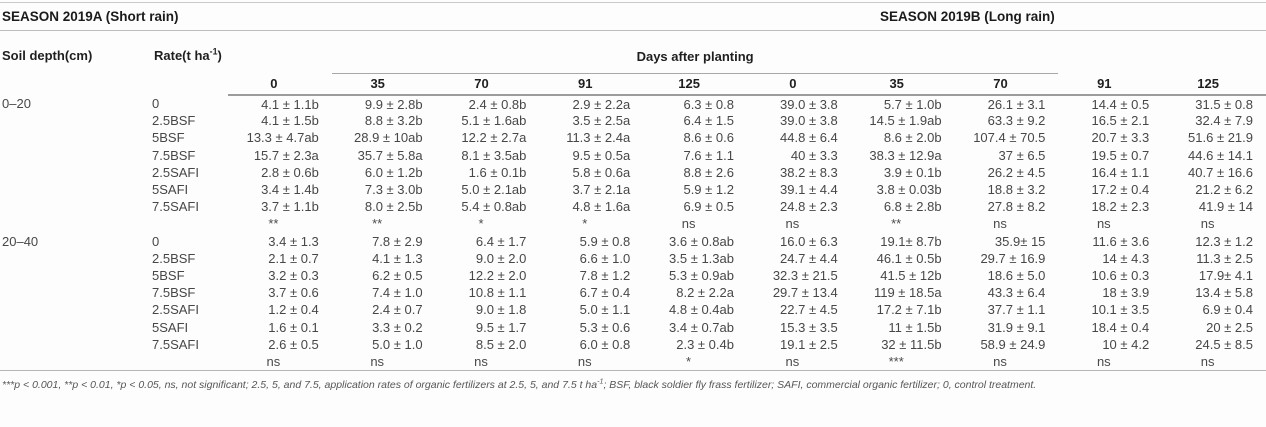 This screenshot has width=1266, height=427. What do you see at coordinates (902, 84) in the screenshot?
I see `day-column-header: 35` at bounding box center [902, 84].